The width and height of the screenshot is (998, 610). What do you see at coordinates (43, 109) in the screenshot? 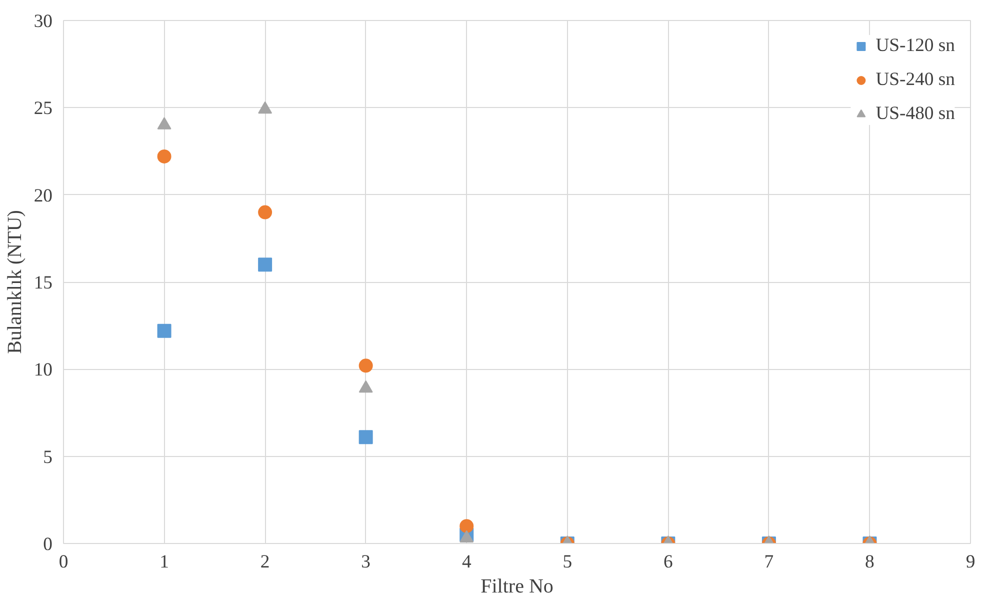
I see `y-tick-label: 25` at bounding box center [43, 109].